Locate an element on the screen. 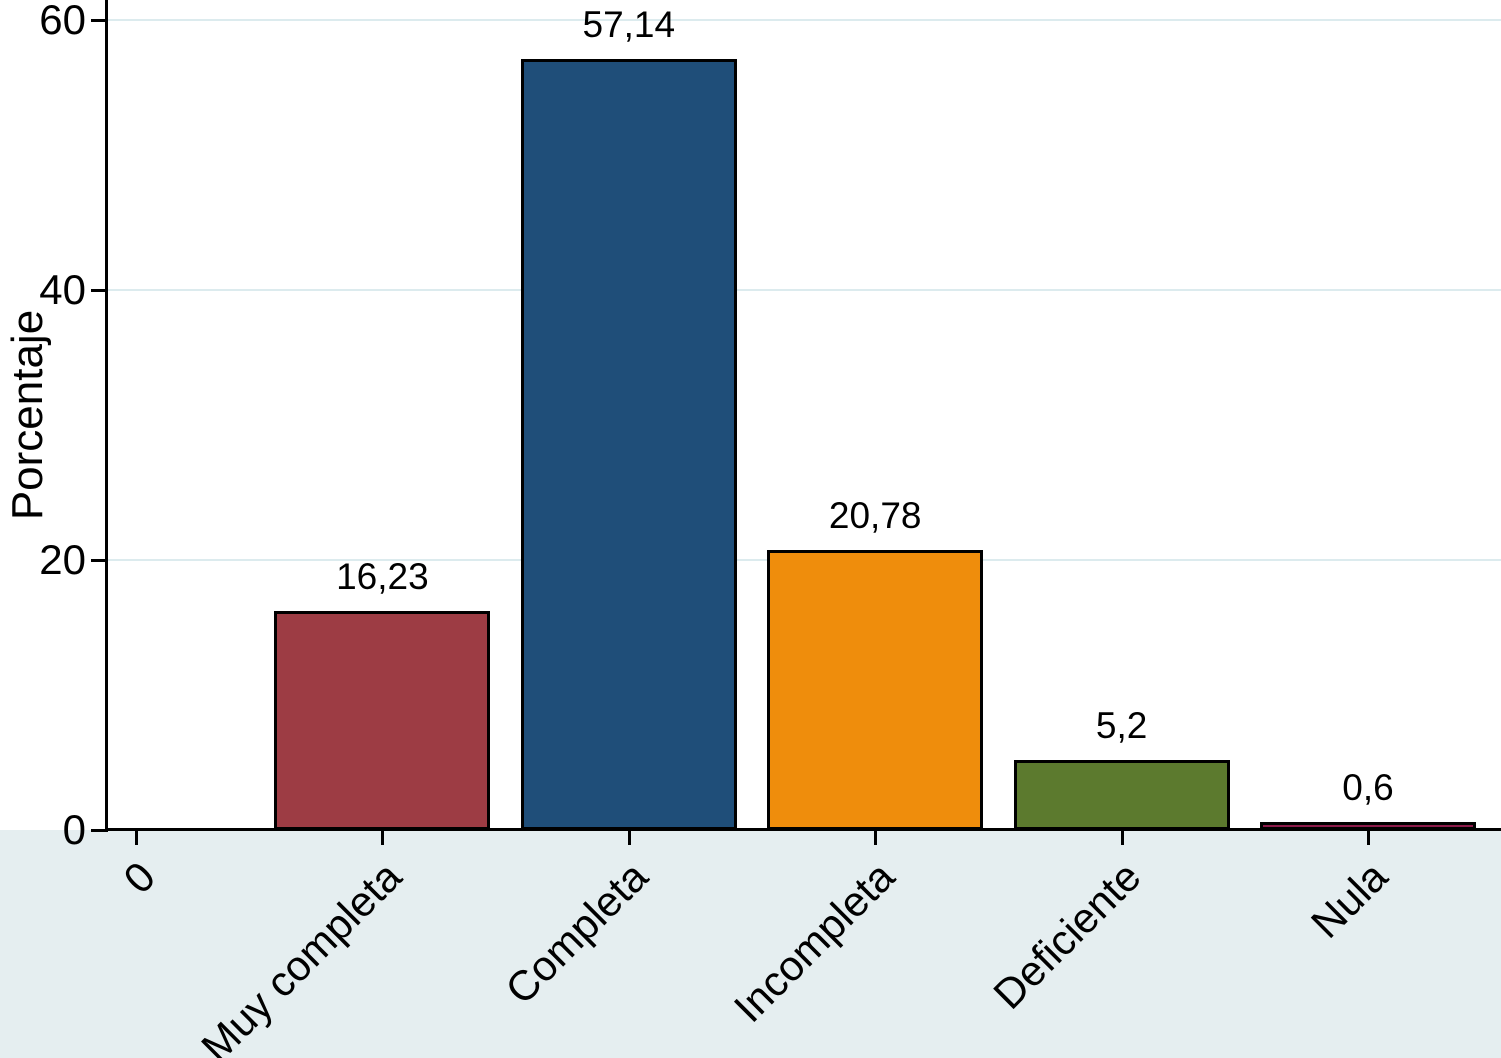  y-axis-title: Porcentaje is located at coordinates (27, 415).